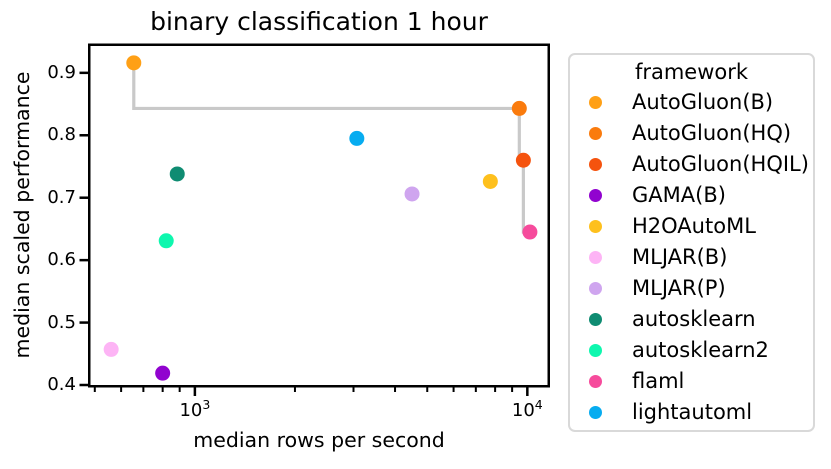 This screenshot has width=831, height=469. I want to click on legend-item-autosklearn2: autosklearn2, so click(691, 350).